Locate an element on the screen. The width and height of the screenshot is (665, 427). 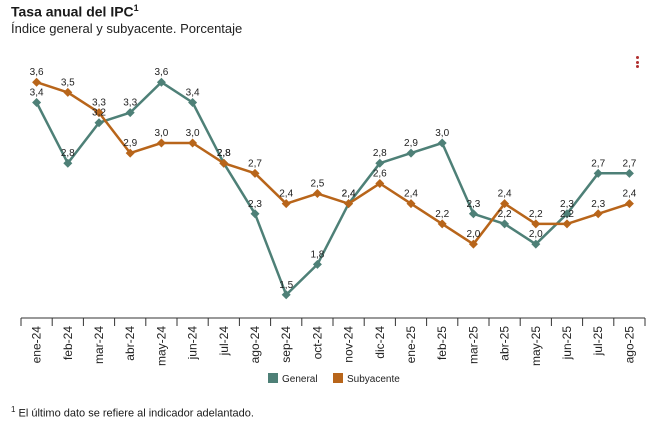
vertical-dots-icon is located at coordinates (637, 63).